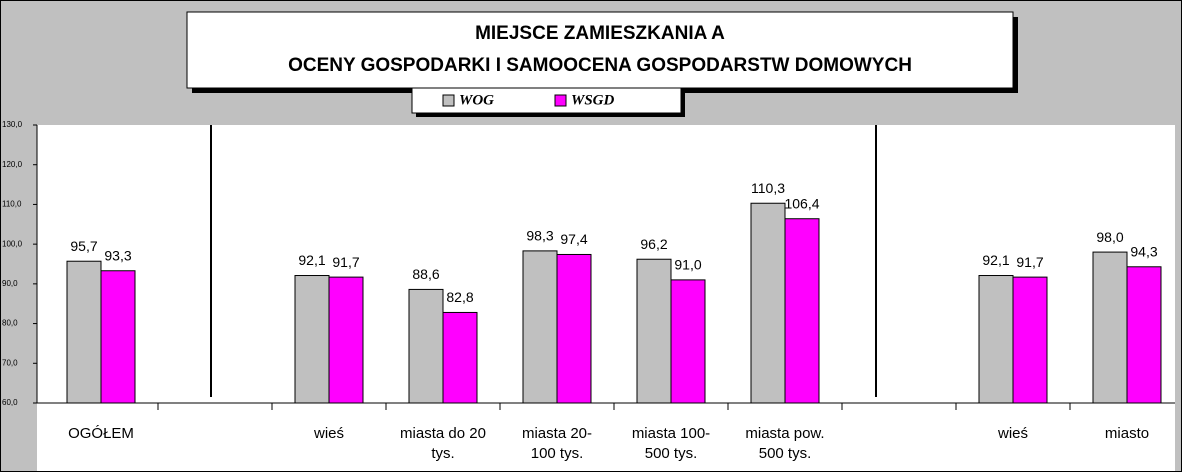 The height and width of the screenshot is (472, 1182). Describe the element at coordinates (557, 443) in the screenshot. I see `x-tick-label: miasta 20-100 tys.` at that location.